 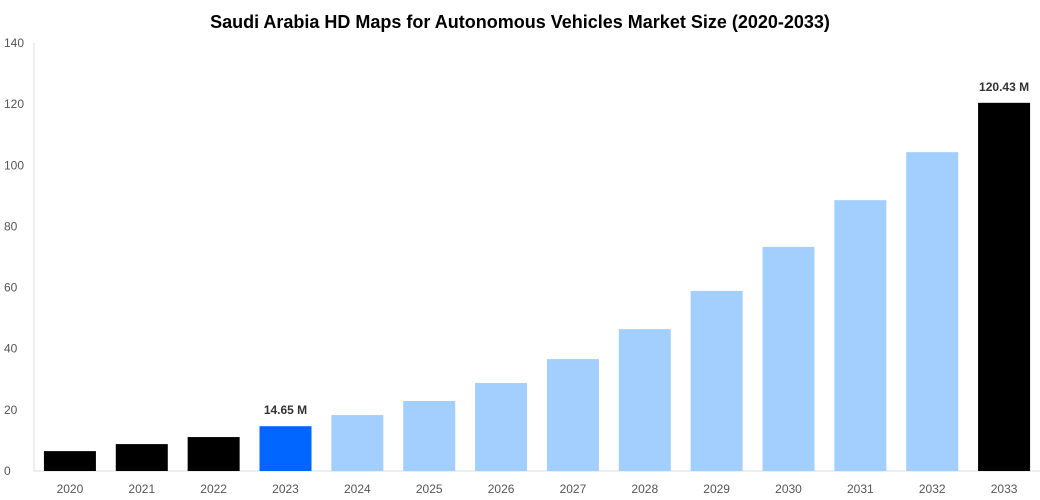 I want to click on bar-2033, so click(x=1004, y=287).